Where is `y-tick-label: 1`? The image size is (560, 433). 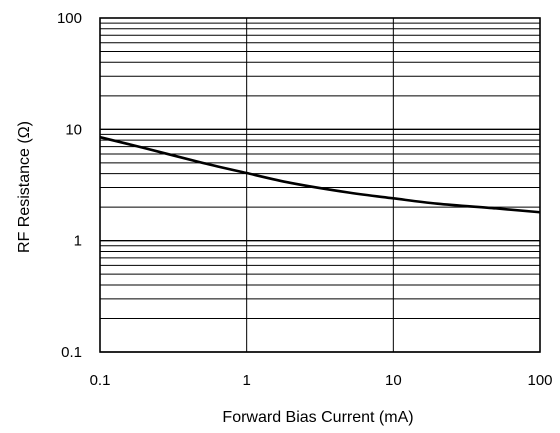 y-tick-label: 1 is located at coordinates (78, 241).